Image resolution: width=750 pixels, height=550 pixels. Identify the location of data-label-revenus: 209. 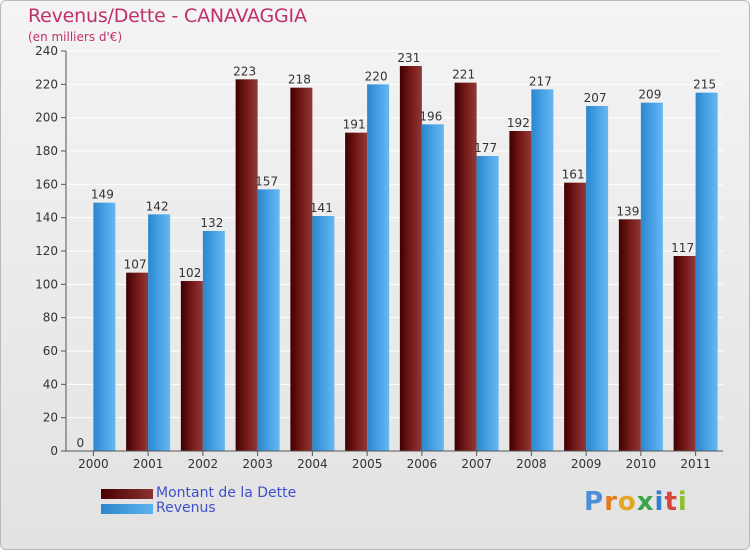
(649, 95).